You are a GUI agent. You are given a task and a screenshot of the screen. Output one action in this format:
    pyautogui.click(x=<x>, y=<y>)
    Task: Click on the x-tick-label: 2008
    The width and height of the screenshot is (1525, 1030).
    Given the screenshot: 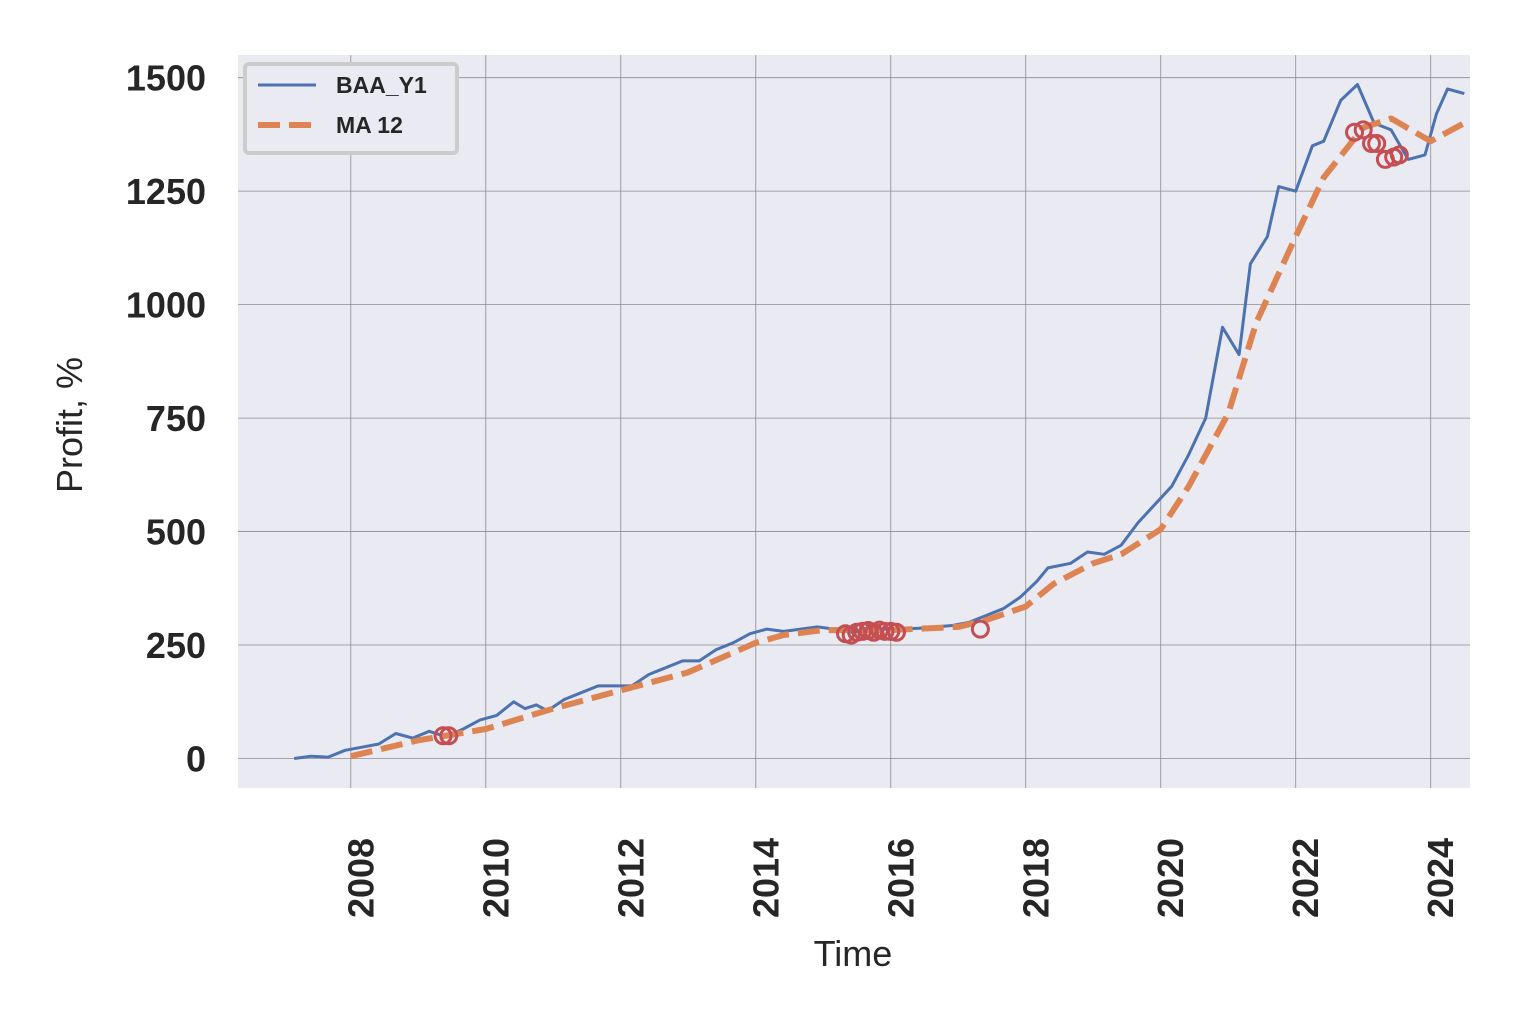 What is the action you would take?
    pyautogui.click(x=360, y=878)
    